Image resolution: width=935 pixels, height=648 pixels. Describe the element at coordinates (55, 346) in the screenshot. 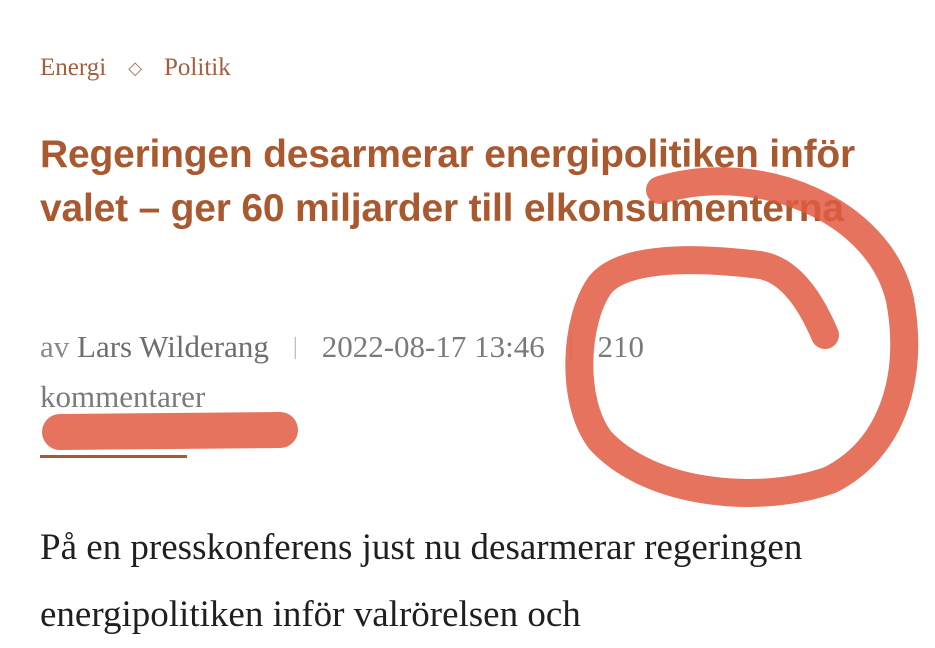

I see `by-prefix: av` at that location.